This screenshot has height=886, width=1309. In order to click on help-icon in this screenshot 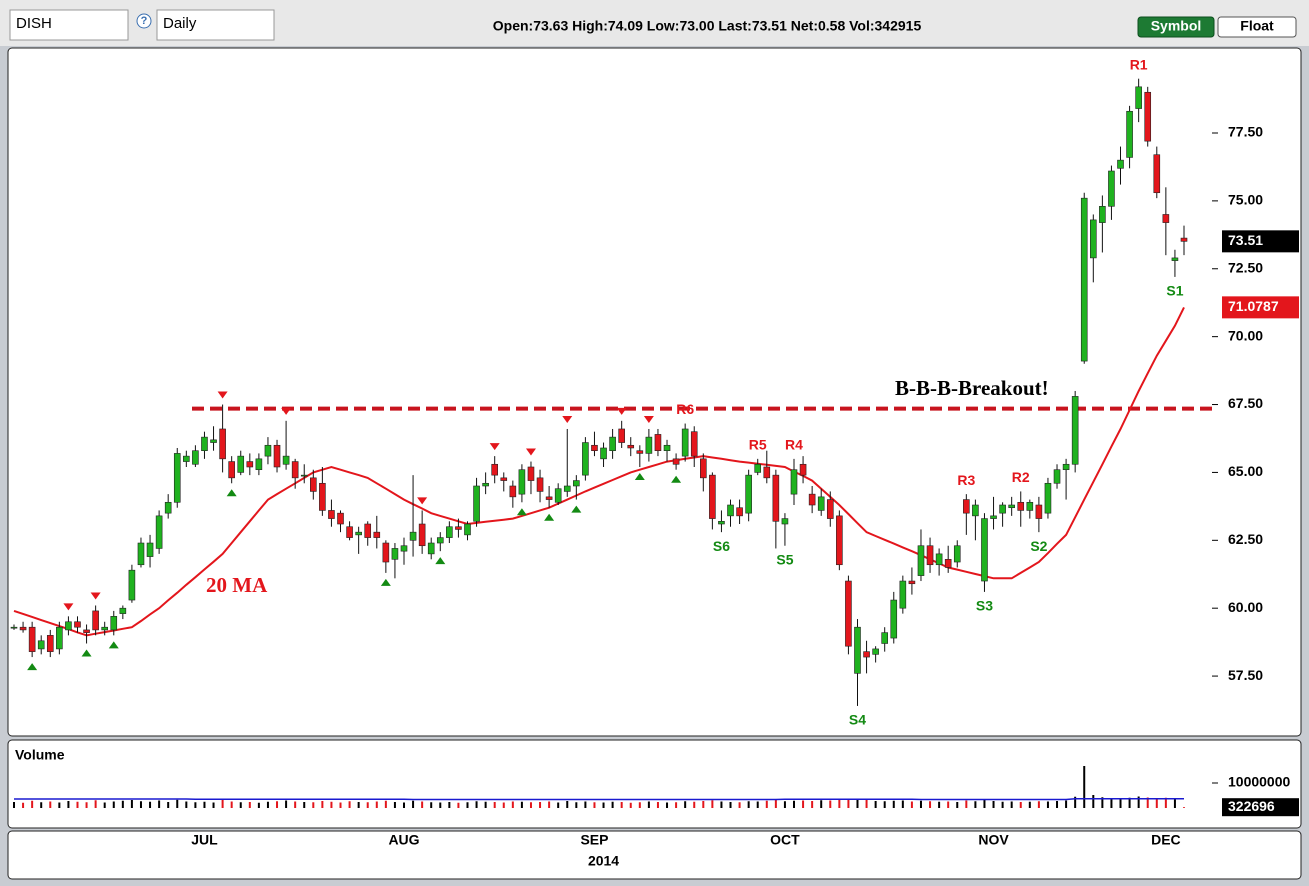, I will do `click(144, 21)`.